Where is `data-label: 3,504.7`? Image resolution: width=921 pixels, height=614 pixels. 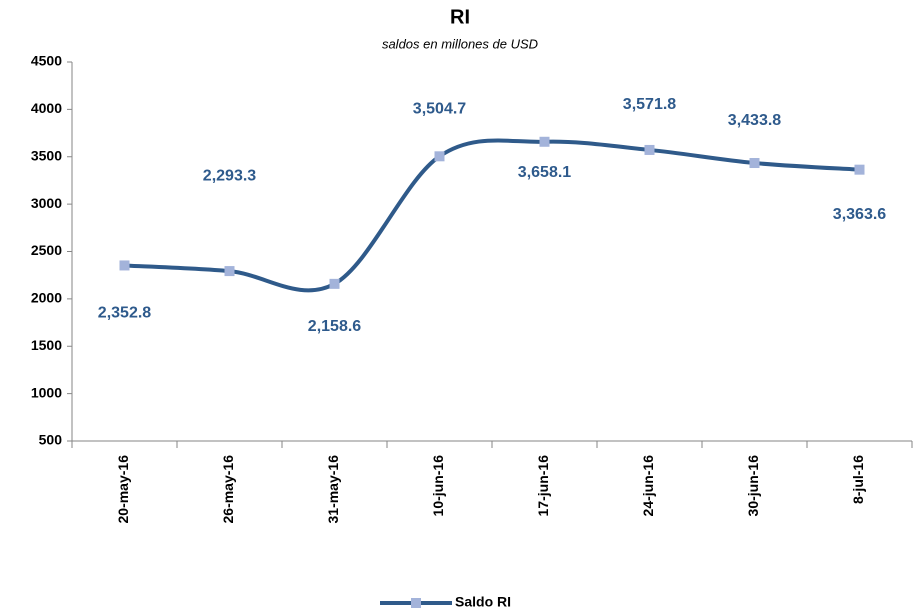
data-label: 3,504.7 is located at coordinates (439, 109).